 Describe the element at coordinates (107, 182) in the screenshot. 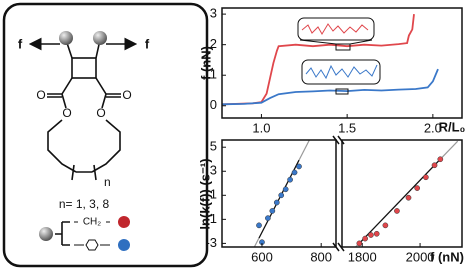

I see `repeat-label: n` at that location.